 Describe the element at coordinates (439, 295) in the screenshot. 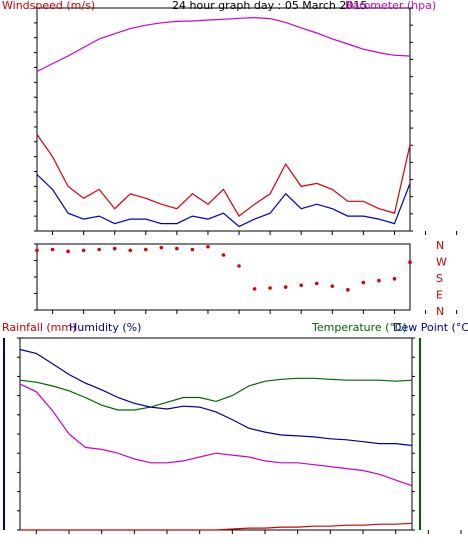

I see `compass-label: E` at that location.